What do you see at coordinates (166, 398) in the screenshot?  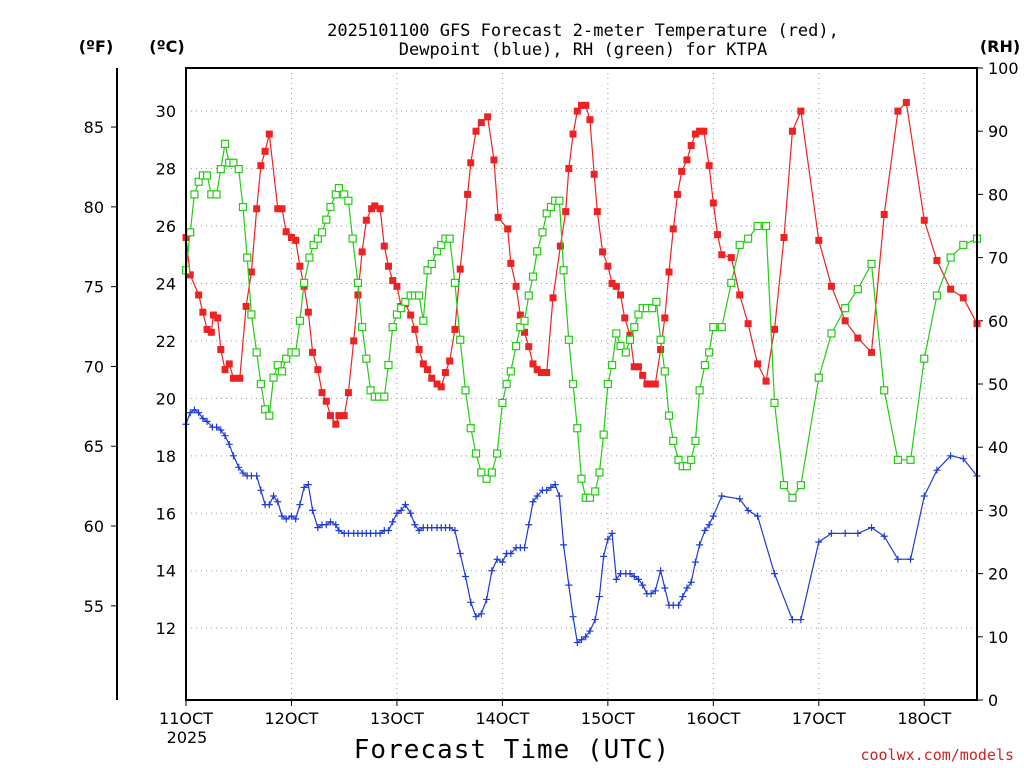 I see `celsius-tick-label: 20` at bounding box center [166, 398].